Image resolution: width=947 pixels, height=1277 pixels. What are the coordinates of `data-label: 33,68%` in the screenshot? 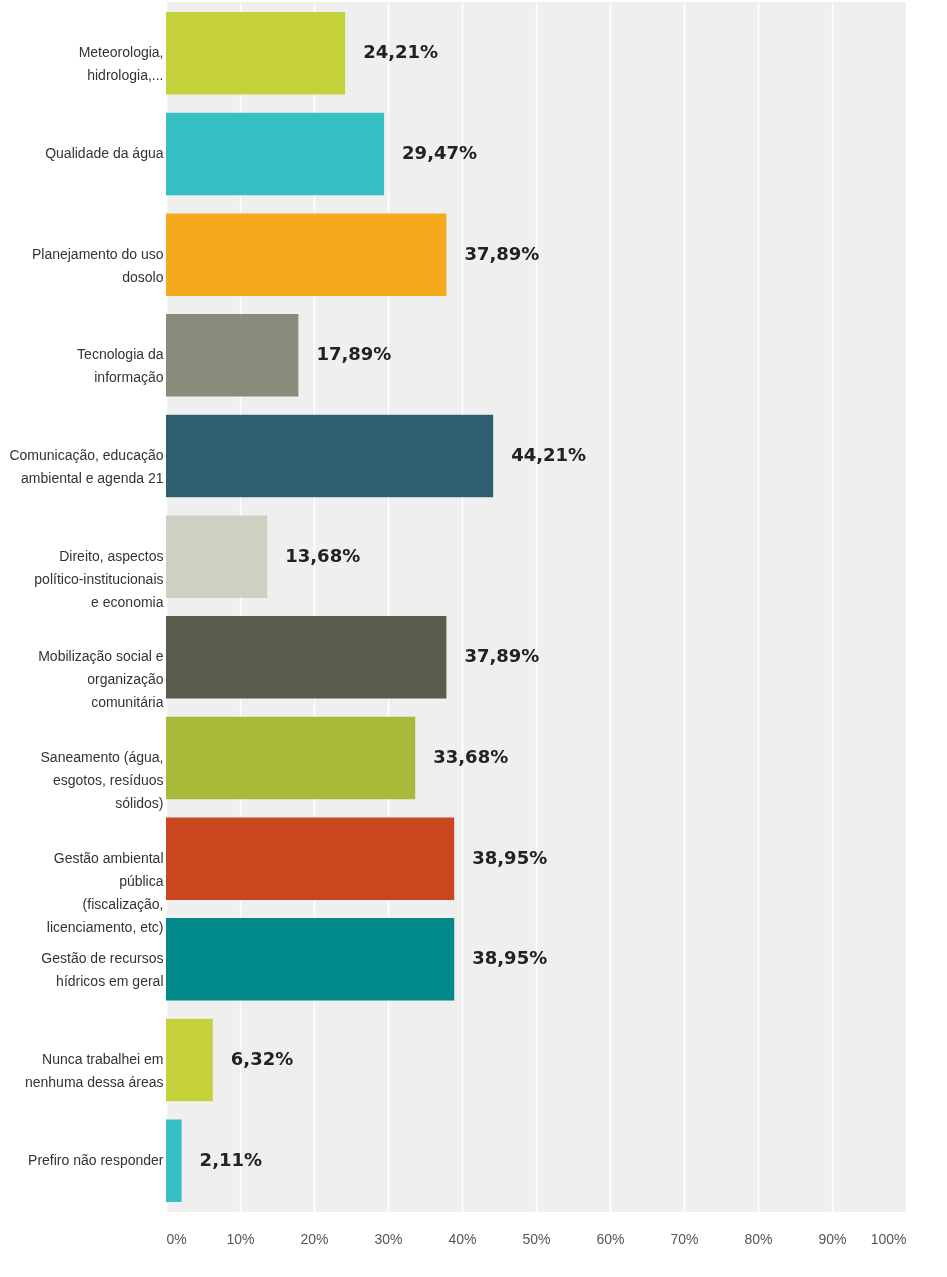 It's located at (471, 756).